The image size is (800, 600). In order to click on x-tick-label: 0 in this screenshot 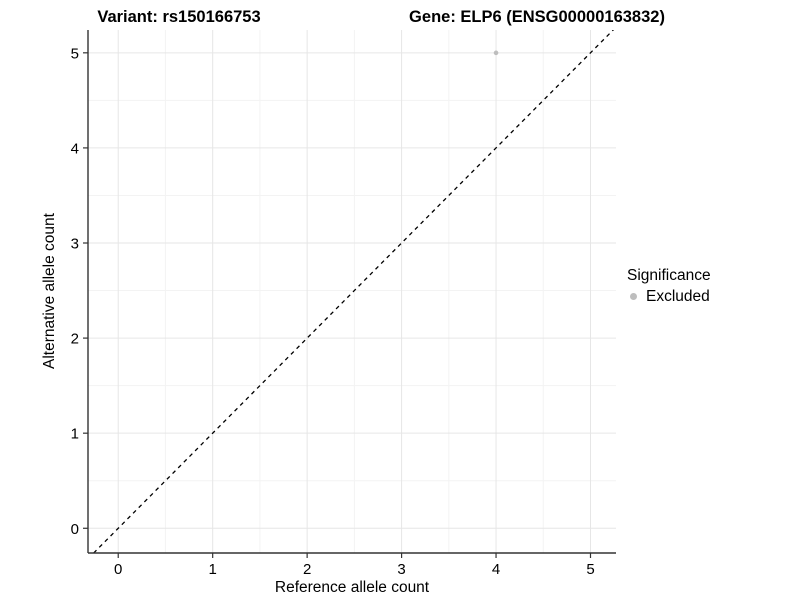, I will do `click(118, 569)`.